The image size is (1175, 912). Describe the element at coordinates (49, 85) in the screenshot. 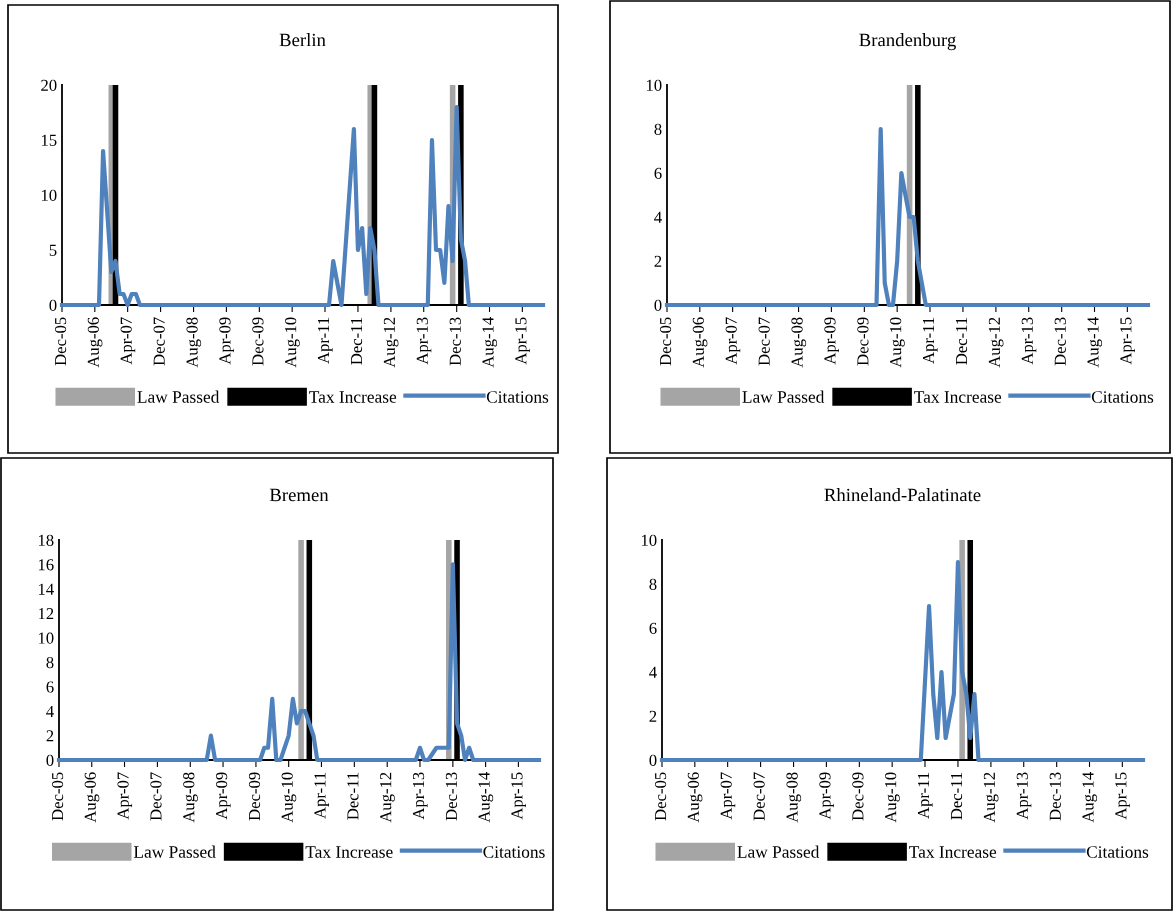

I see `y-tick-label: 20` at that location.